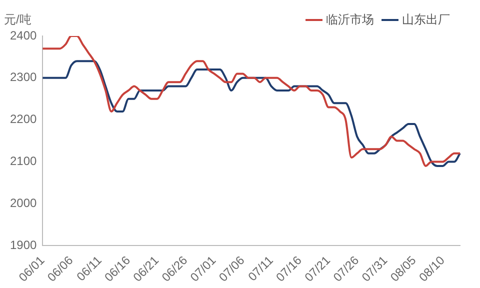  What do you see at coordinates (24, 35) in the screenshot?
I see `y-tick-label: 2400` at bounding box center [24, 35].